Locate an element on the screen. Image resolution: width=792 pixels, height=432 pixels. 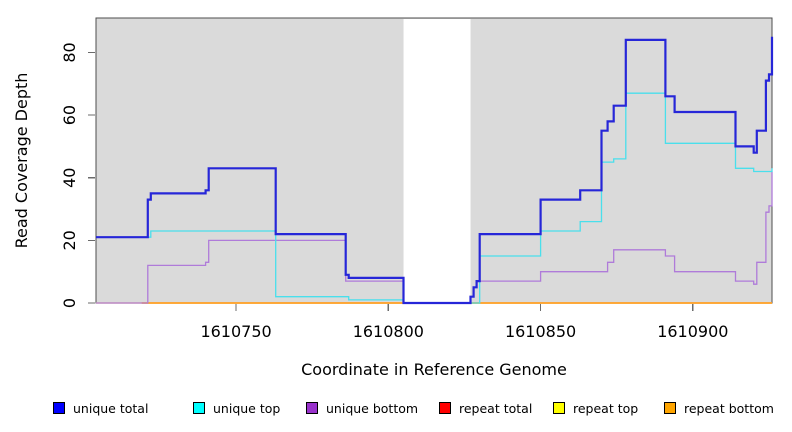
legend-item-unique-total: unique total is located at coordinates (100, 408).